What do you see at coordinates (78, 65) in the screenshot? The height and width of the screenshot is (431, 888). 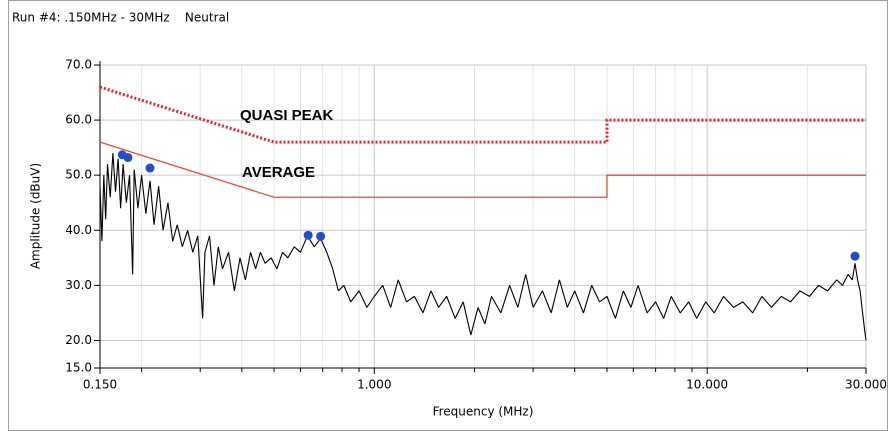 I see `y-tick-label: 70.0` at bounding box center [78, 65].